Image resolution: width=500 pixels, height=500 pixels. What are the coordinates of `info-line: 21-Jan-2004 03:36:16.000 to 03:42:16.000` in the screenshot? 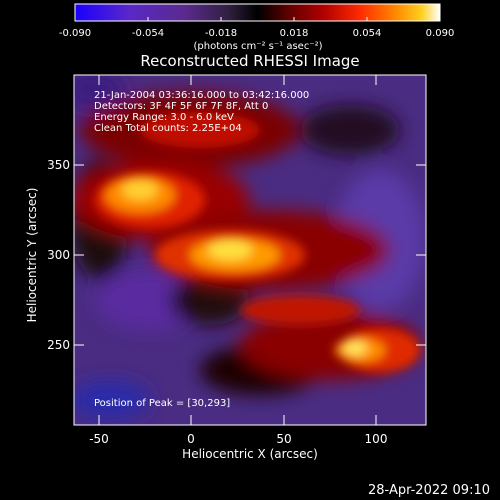 It's located at (201, 95).